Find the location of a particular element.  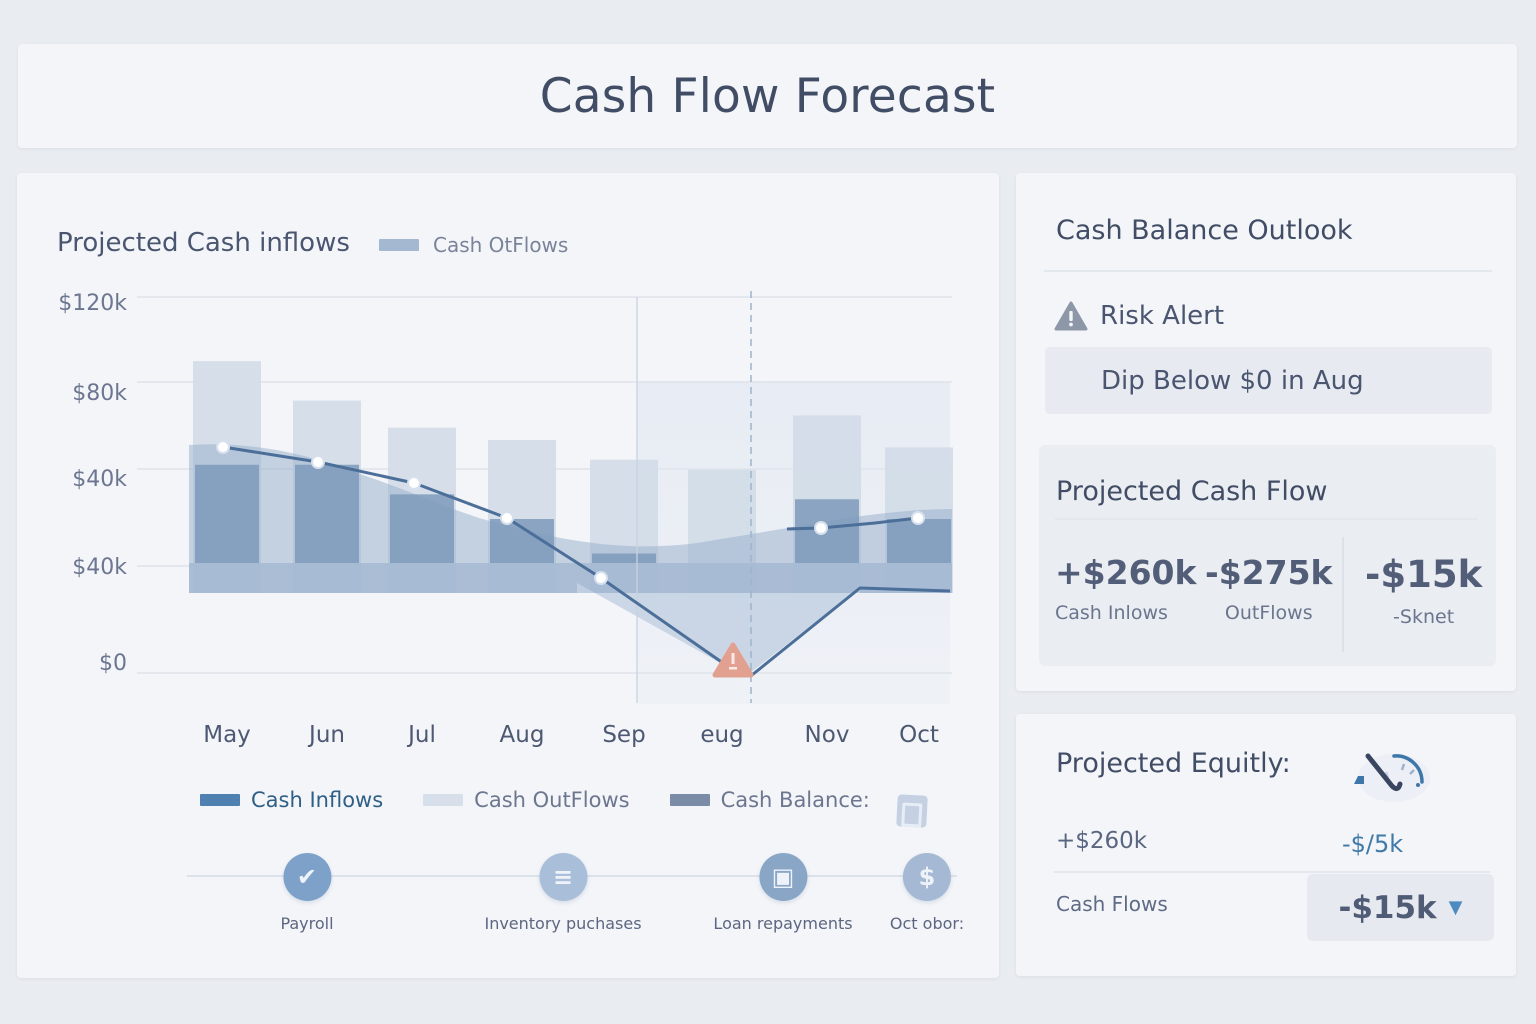

inflow-base-band is located at coordinates (570, 578).